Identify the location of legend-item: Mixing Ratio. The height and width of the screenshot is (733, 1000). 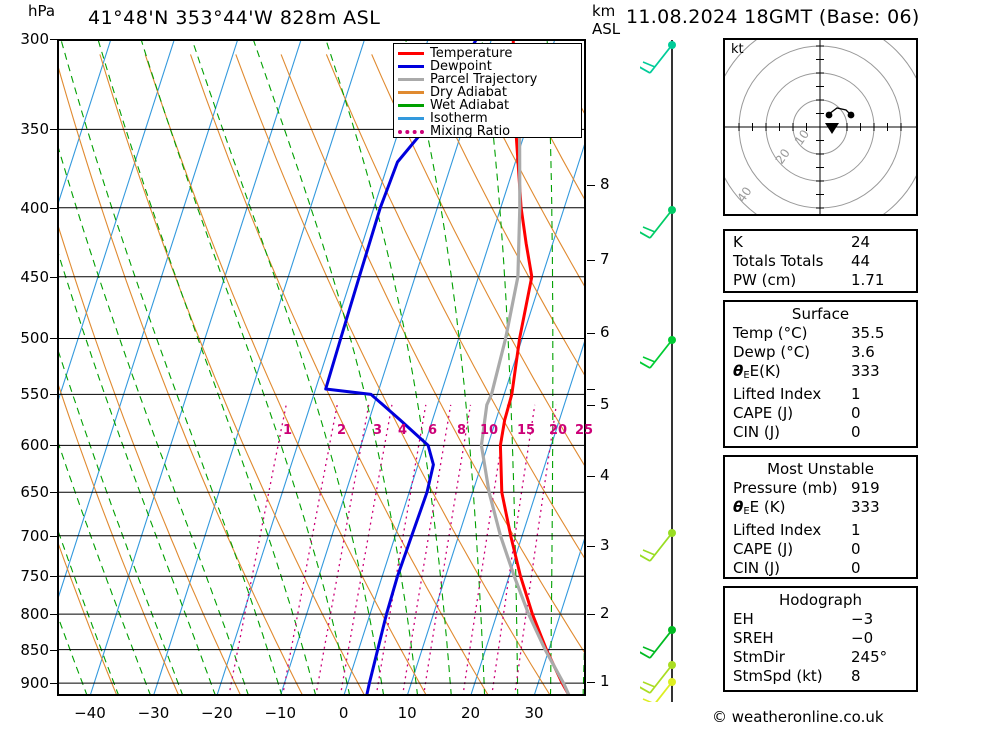
(487, 131).